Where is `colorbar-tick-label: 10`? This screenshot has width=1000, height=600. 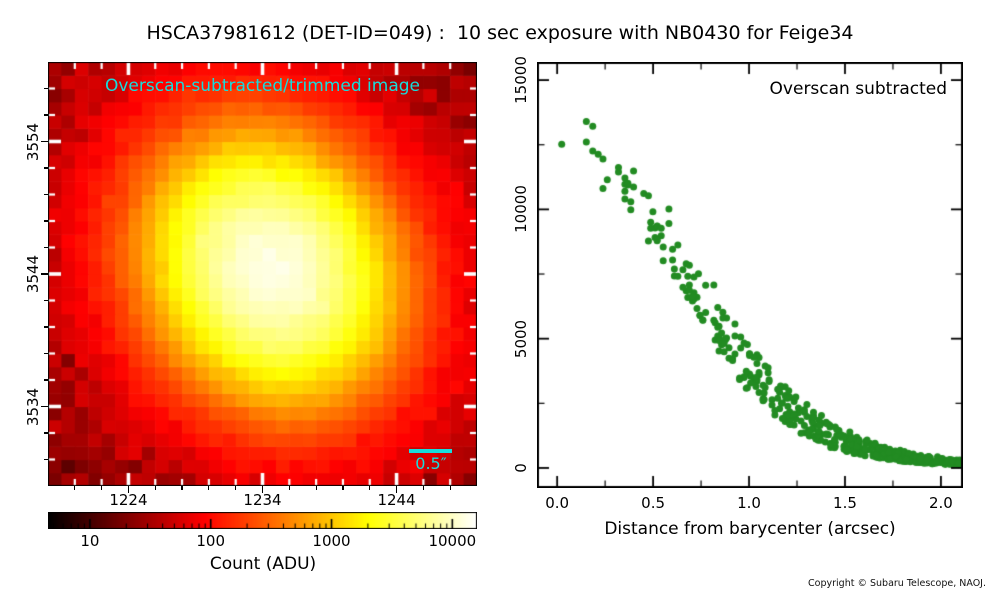
colorbar-tick-label: 10 is located at coordinates (90, 541).